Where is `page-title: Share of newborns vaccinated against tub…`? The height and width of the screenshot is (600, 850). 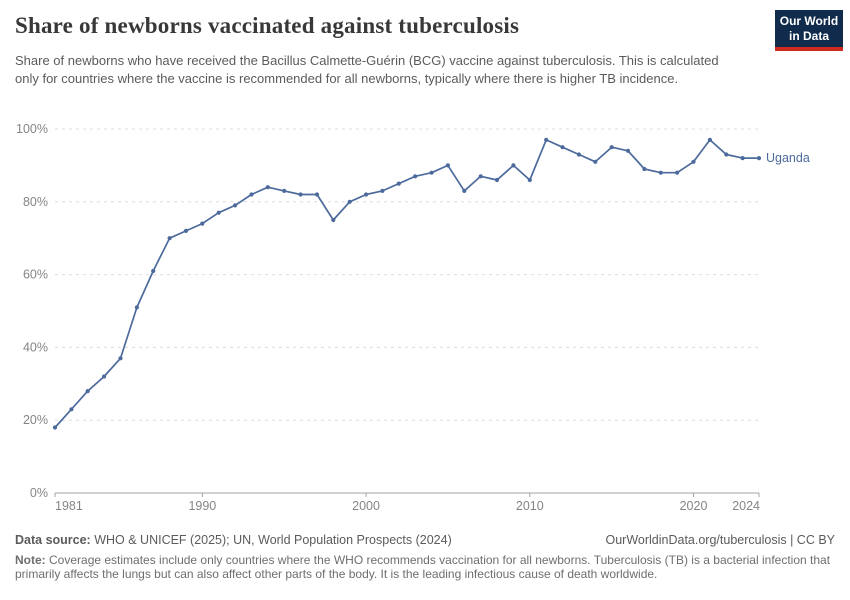
page-title: Share of newborns vaccinated against tub… is located at coordinates (267, 25).